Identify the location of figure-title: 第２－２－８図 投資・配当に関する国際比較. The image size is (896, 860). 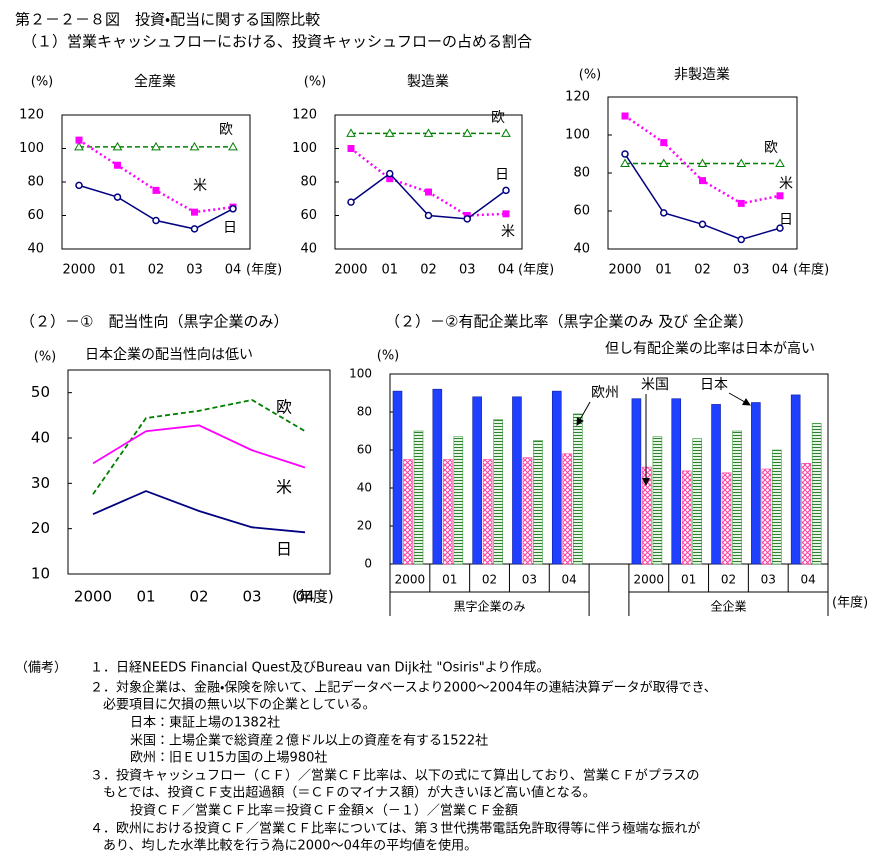
(167, 20).